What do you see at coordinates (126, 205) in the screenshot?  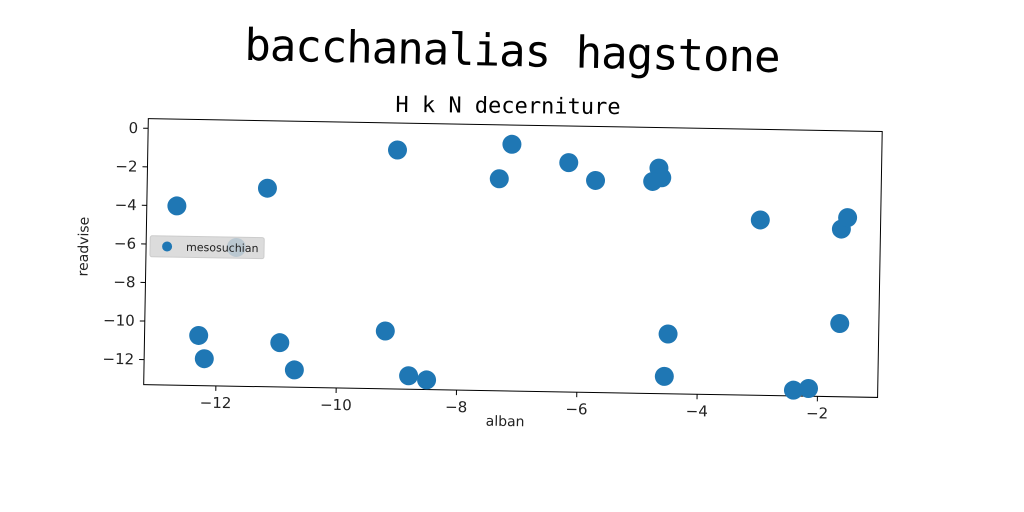 I see `y-tick-label: −4` at bounding box center [126, 205].